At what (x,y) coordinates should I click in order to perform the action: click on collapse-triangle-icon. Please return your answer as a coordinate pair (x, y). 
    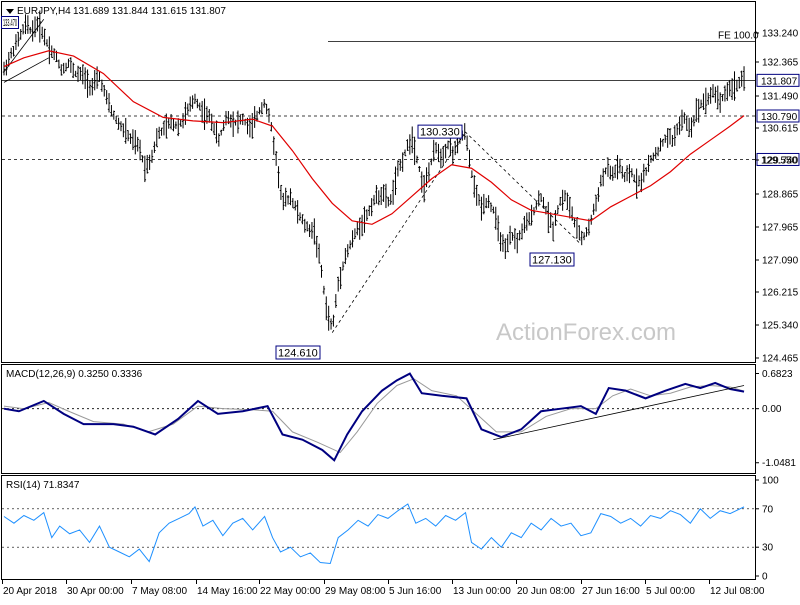
    Looking at the image, I should click on (10, 11).